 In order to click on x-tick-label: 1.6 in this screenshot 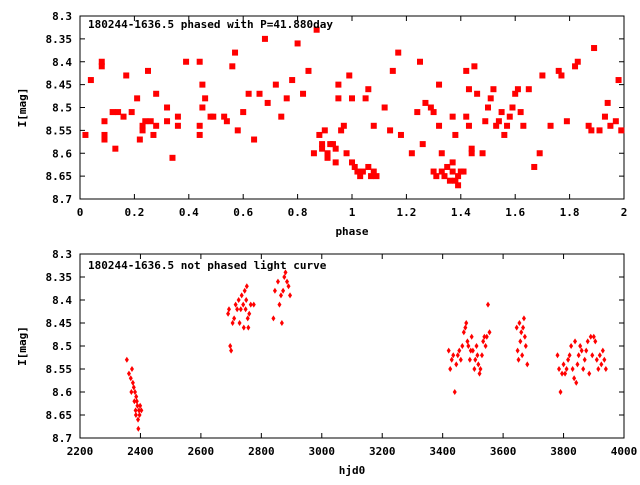, I will do `click(515, 212)`.